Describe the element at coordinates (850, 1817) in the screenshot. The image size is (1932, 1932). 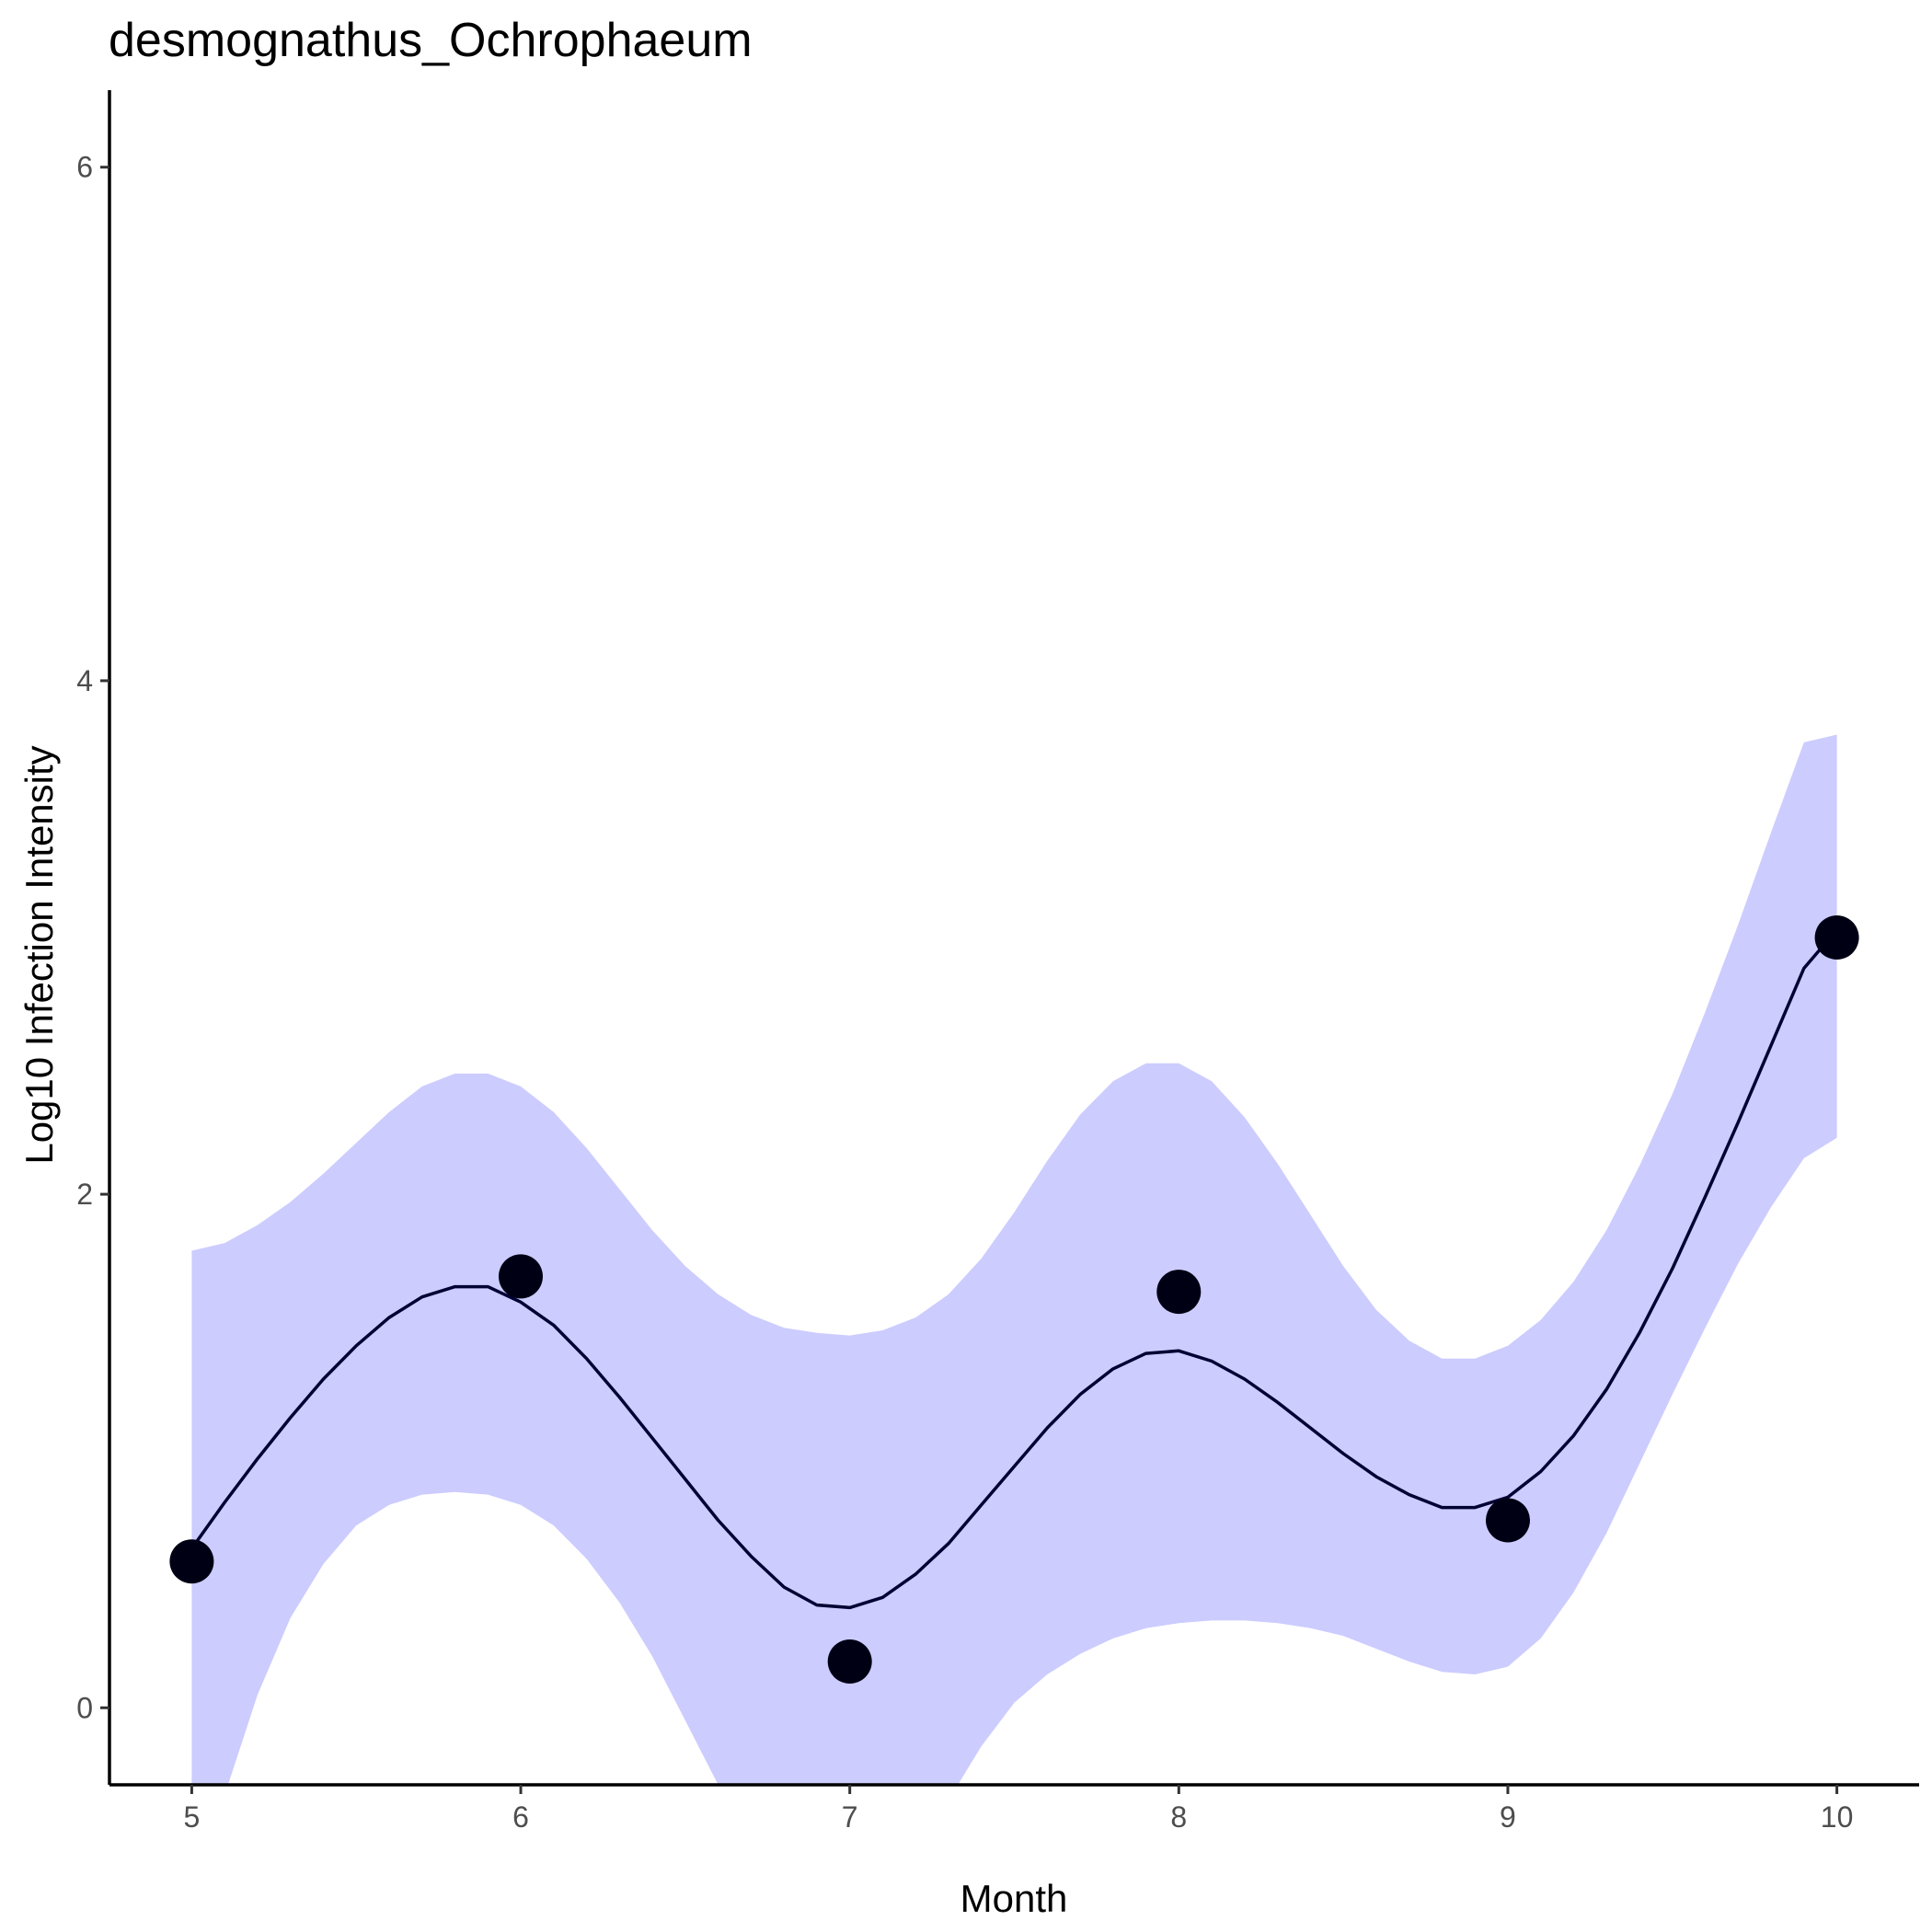
I see `x-tick-label: 7` at that location.